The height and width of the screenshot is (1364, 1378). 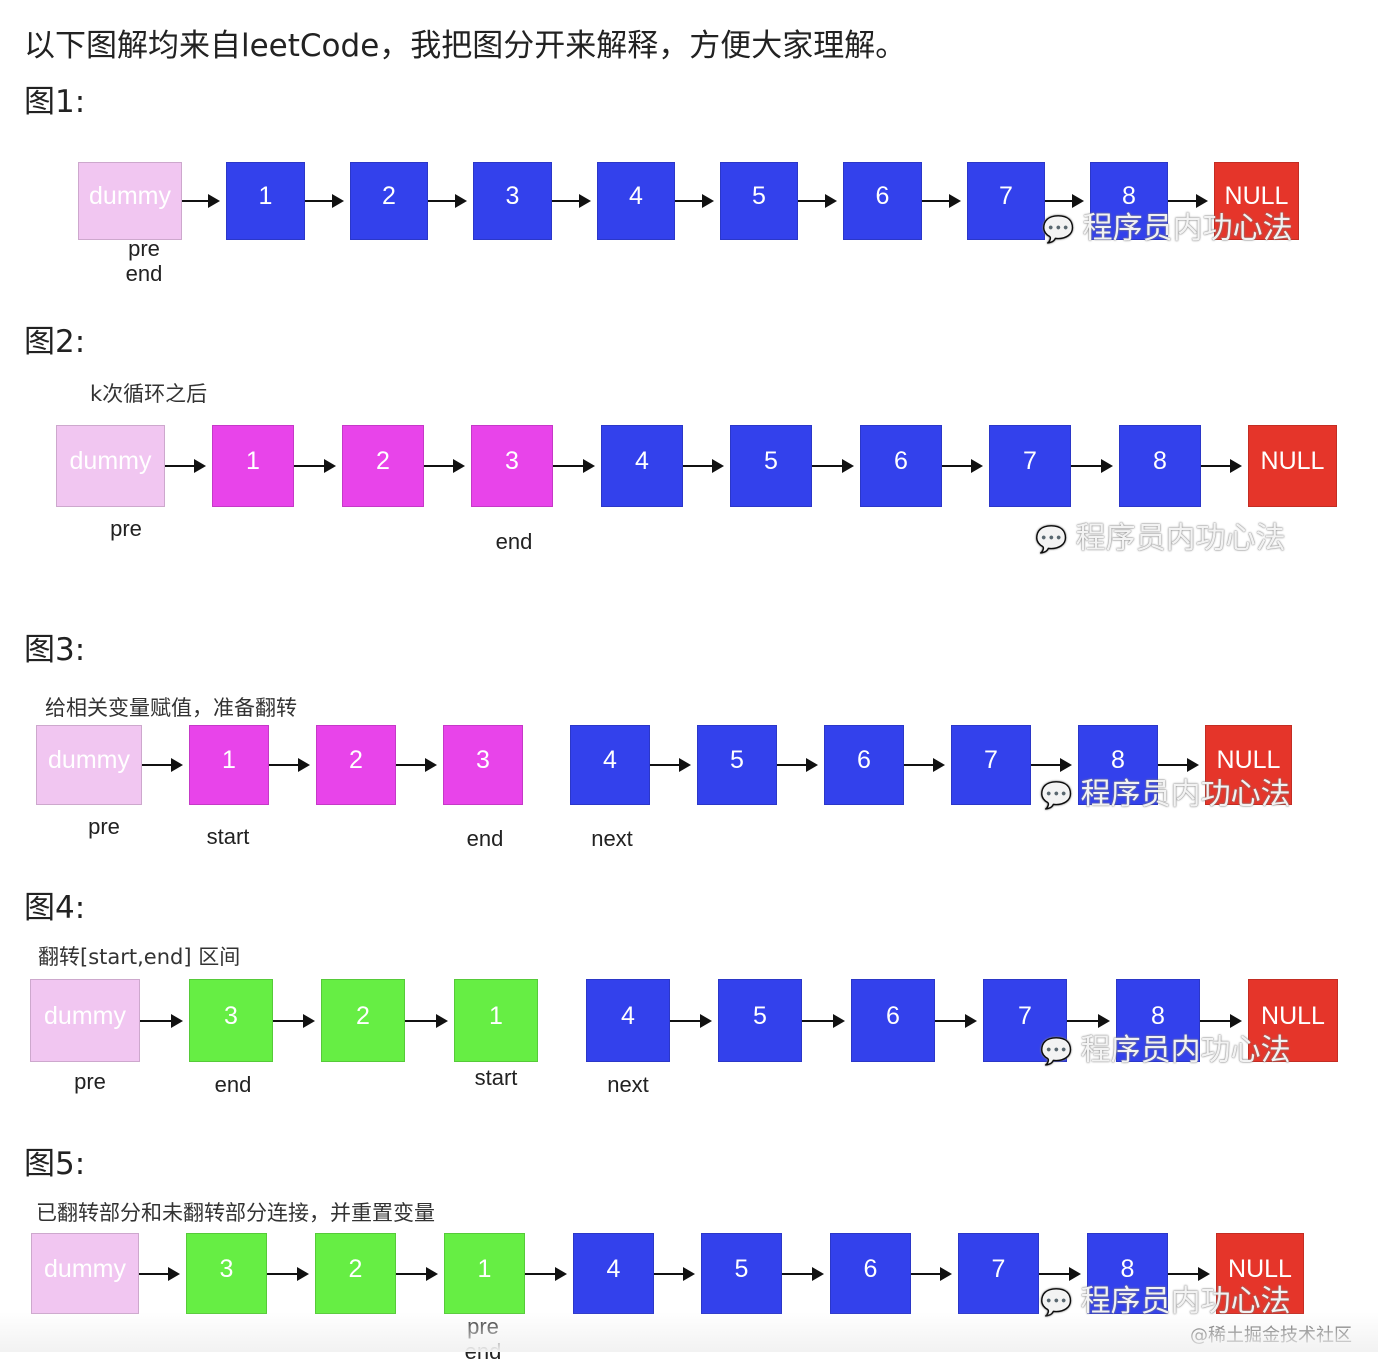 I want to click on figure-caption: 翻转[start,end] 区间, so click(x=139, y=957).